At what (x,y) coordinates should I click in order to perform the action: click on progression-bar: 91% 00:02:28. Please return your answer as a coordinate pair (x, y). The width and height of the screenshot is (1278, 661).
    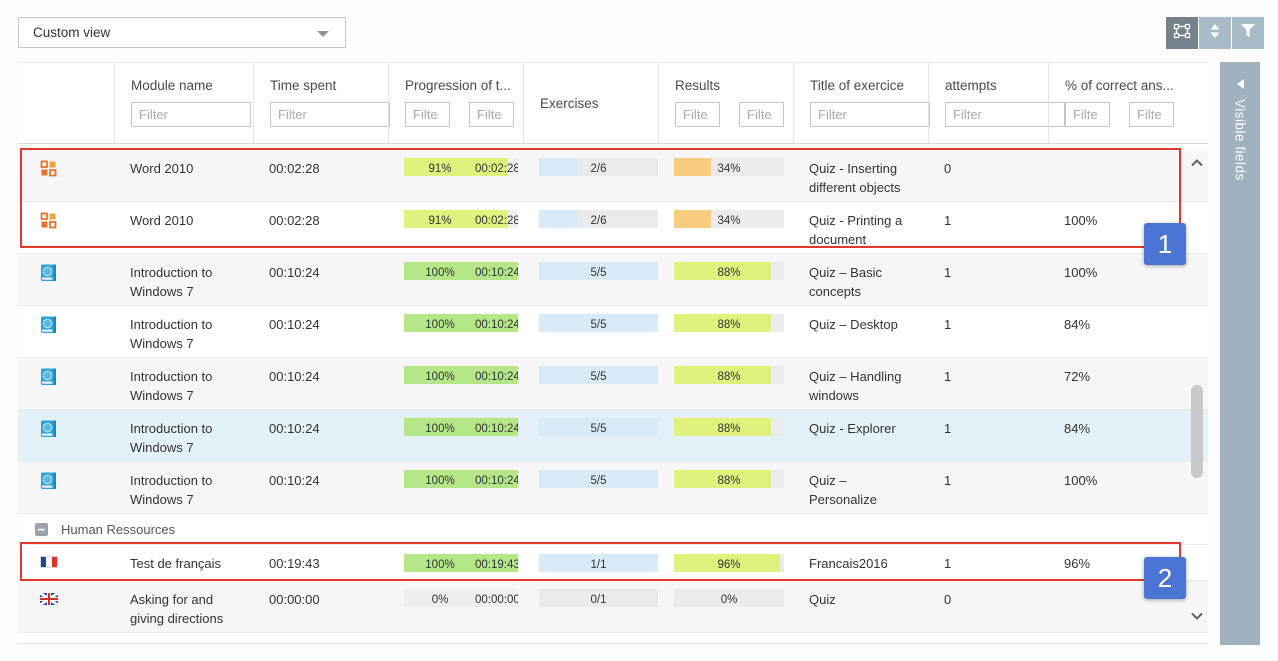
    Looking at the image, I should click on (461, 167).